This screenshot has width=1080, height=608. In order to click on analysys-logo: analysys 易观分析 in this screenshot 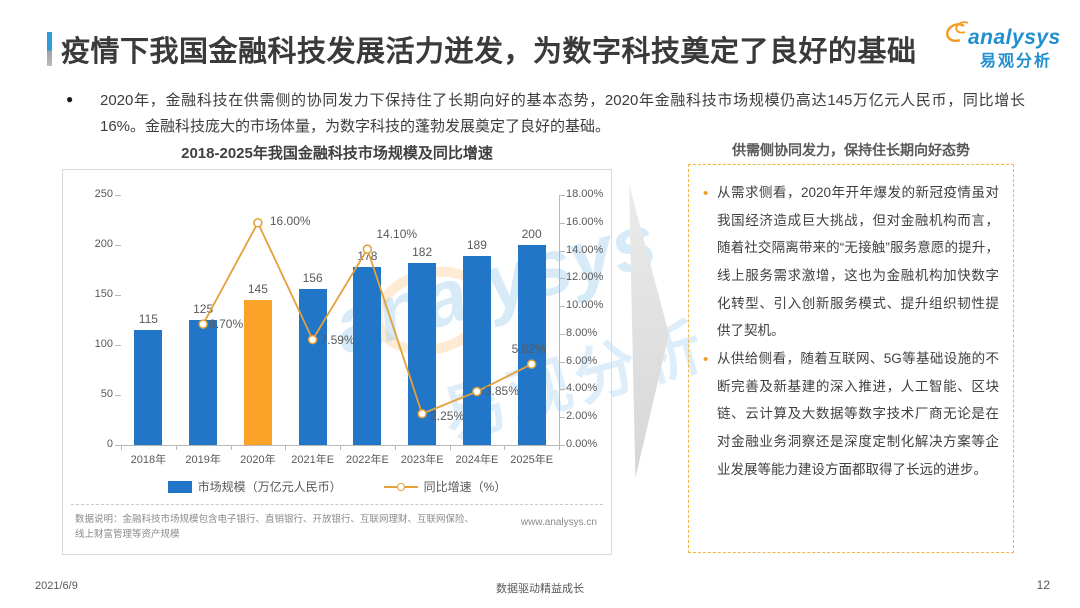, I will do `click(1004, 42)`.